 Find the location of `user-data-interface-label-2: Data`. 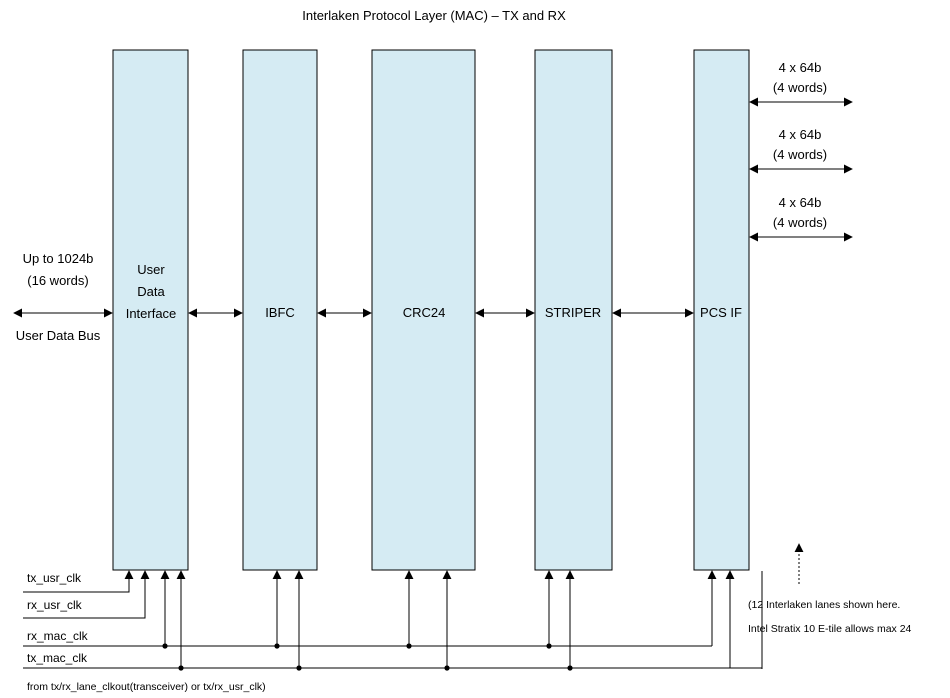

user-data-interface-label-2: Data is located at coordinates (151, 291).